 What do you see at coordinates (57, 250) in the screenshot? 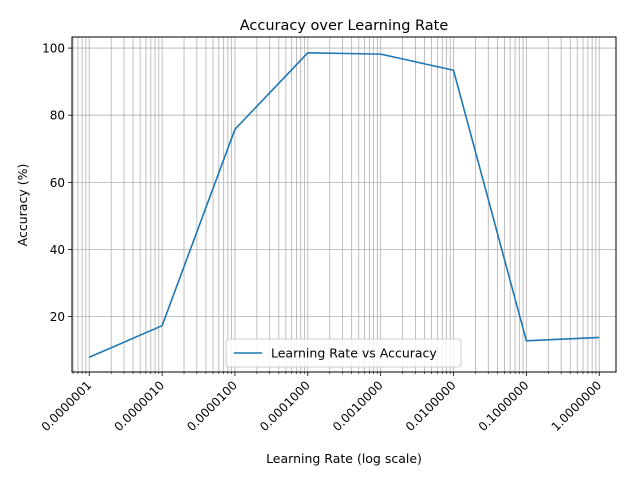
I see `y-tick-label: 40` at bounding box center [57, 250].